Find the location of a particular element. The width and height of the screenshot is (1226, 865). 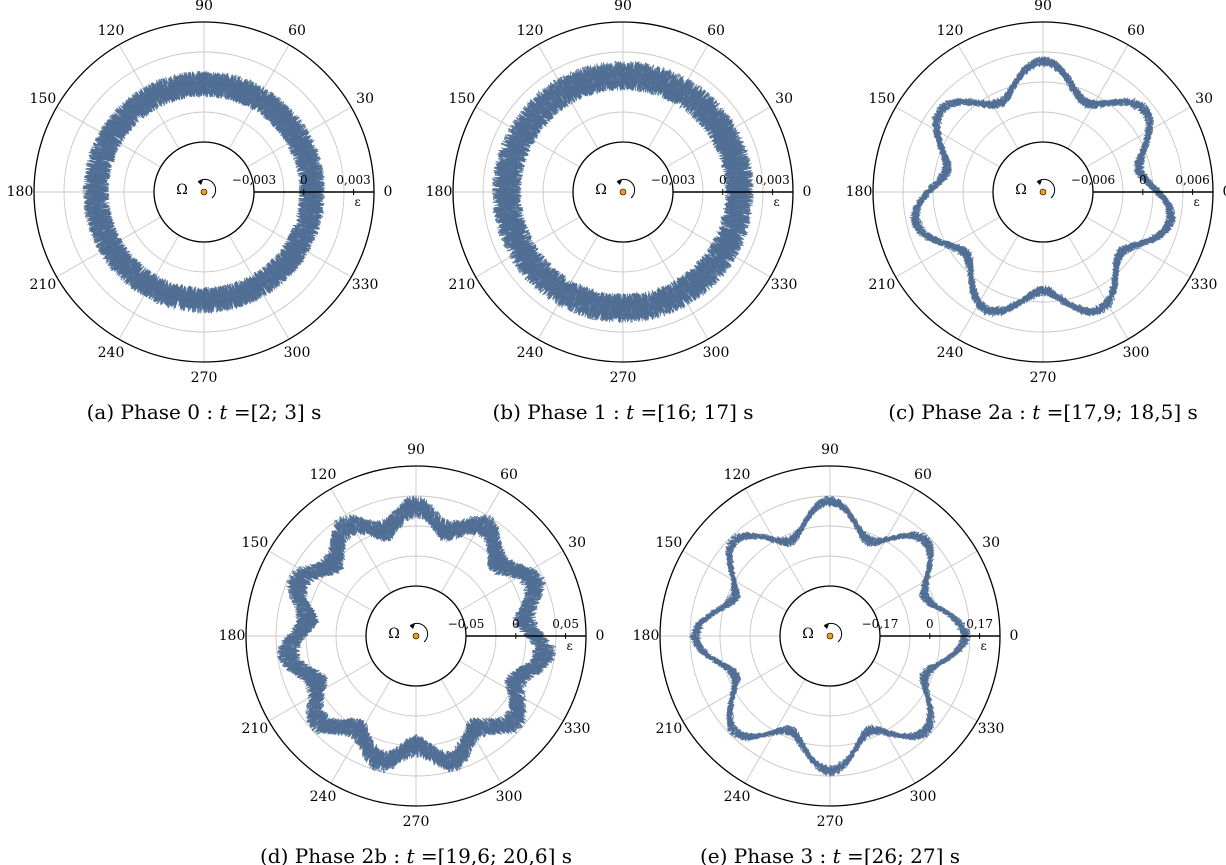

radial-tick-label: −0,17 is located at coordinates (880, 624).